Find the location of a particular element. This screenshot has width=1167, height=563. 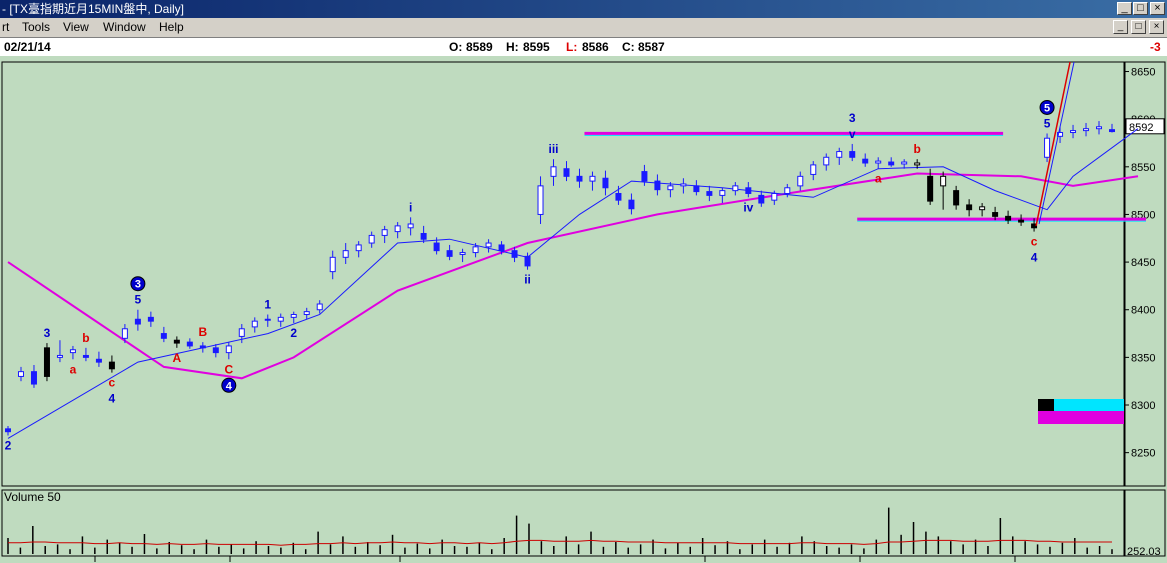

open-label: O: is located at coordinates (456, 47).